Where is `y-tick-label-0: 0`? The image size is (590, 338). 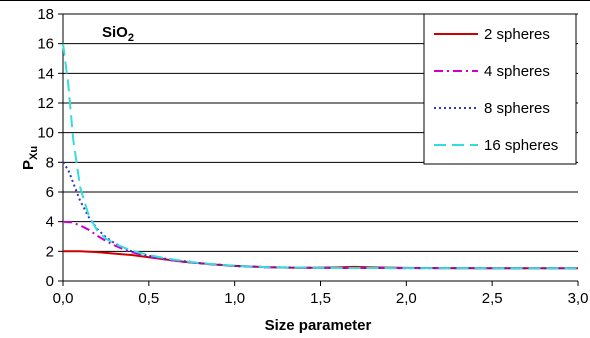 y-tick-label-0: 0 is located at coordinates (50, 281).